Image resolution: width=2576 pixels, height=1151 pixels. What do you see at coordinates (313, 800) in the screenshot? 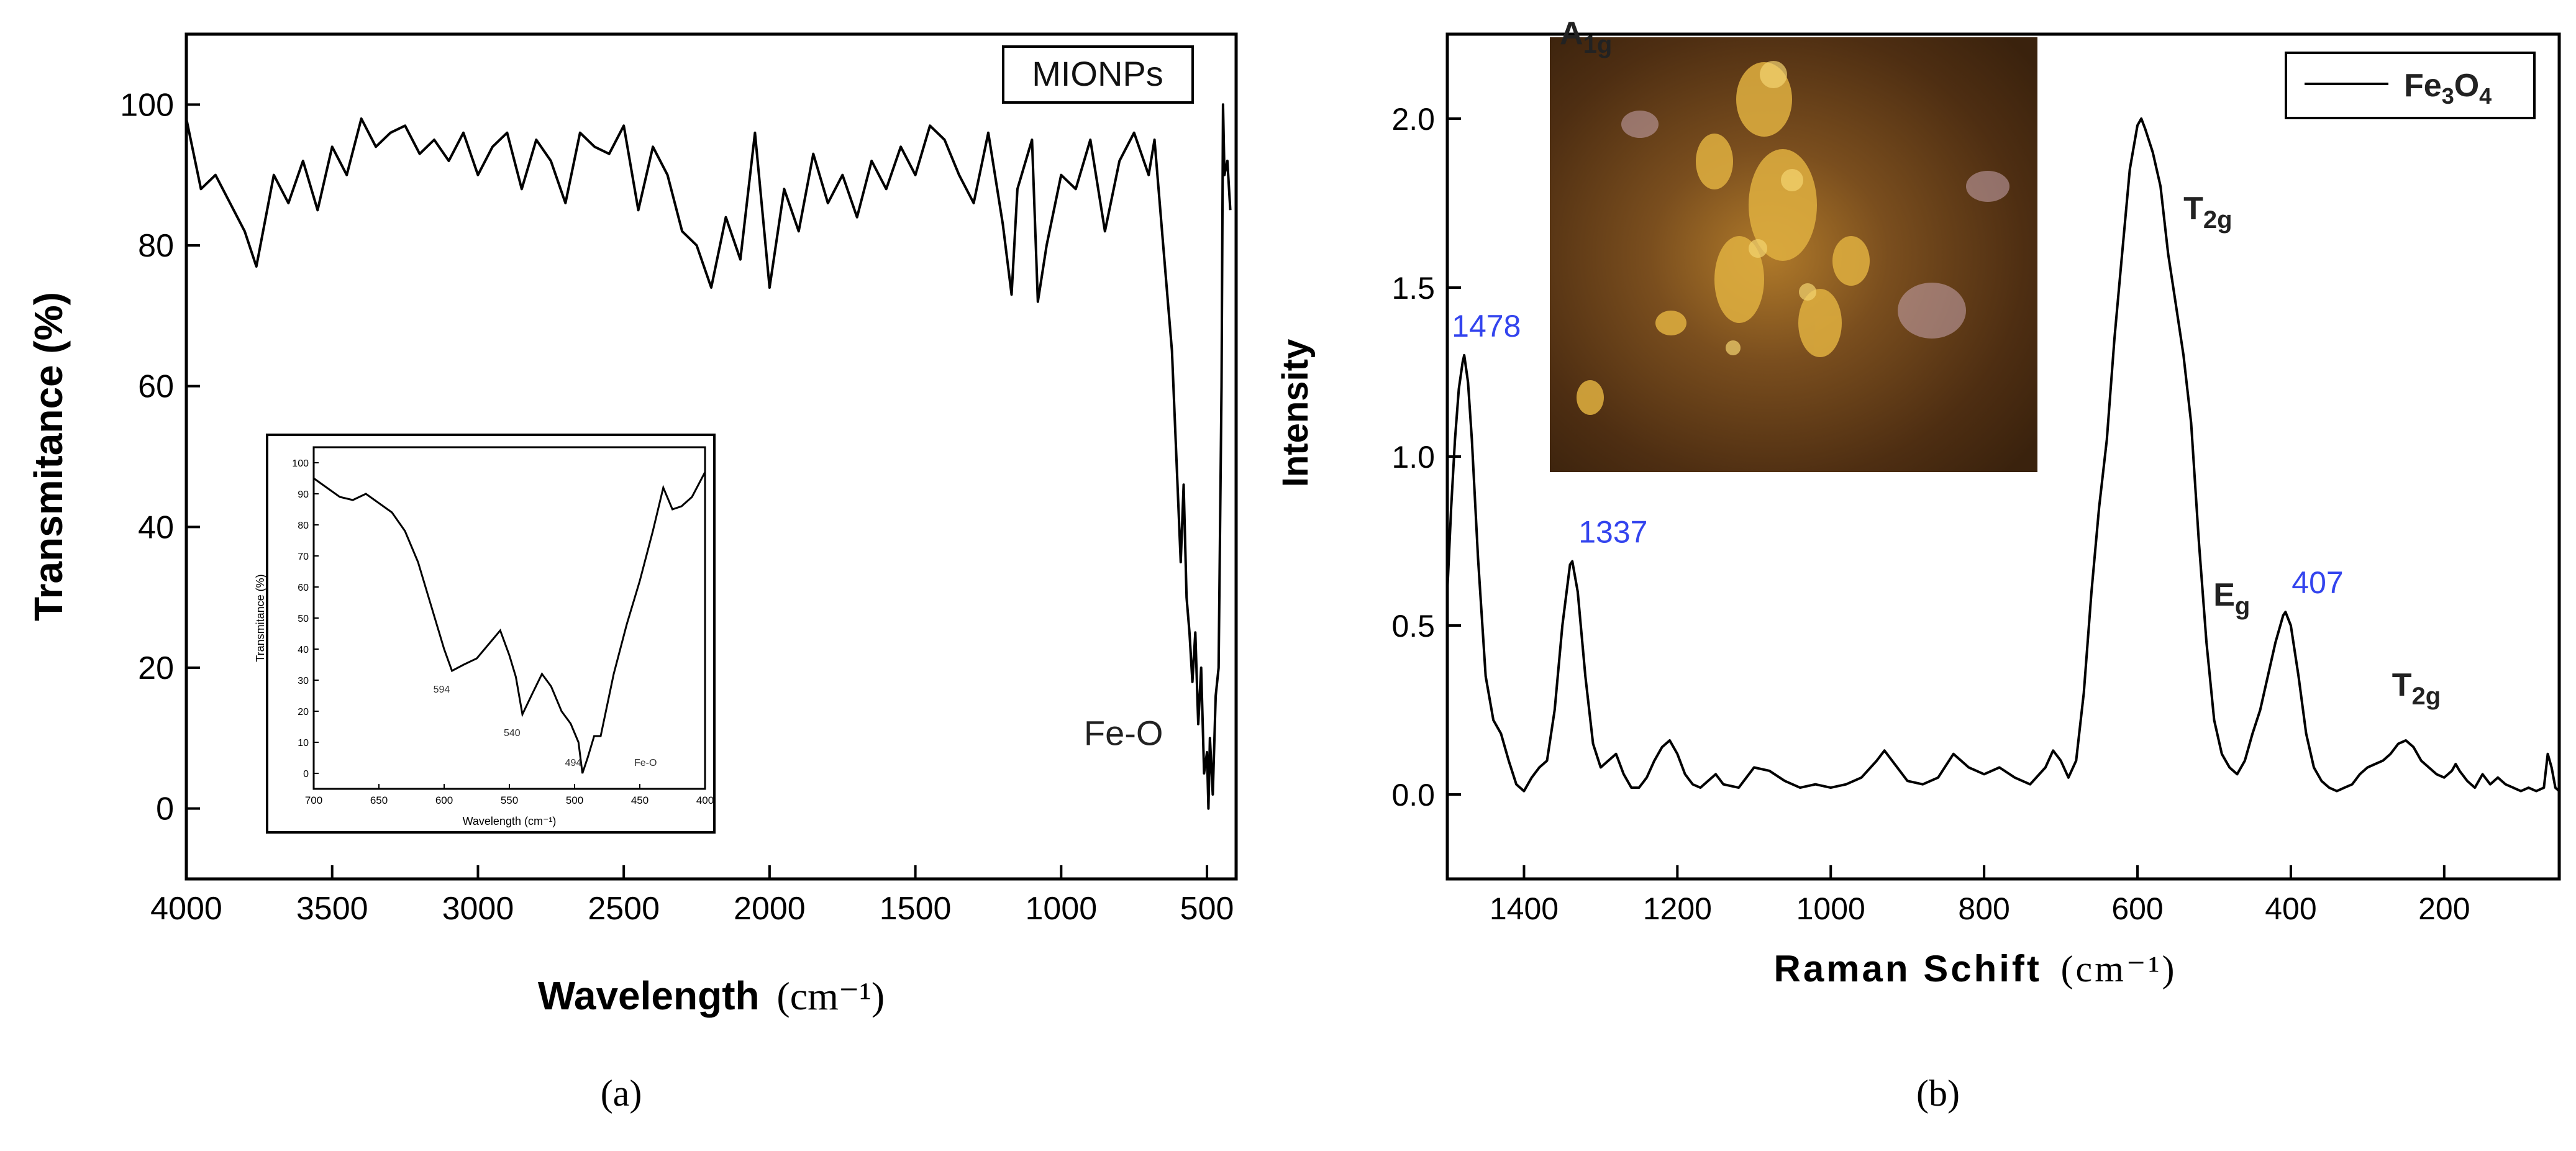
I see `inset-x-tick-label: 700` at bounding box center [313, 800].